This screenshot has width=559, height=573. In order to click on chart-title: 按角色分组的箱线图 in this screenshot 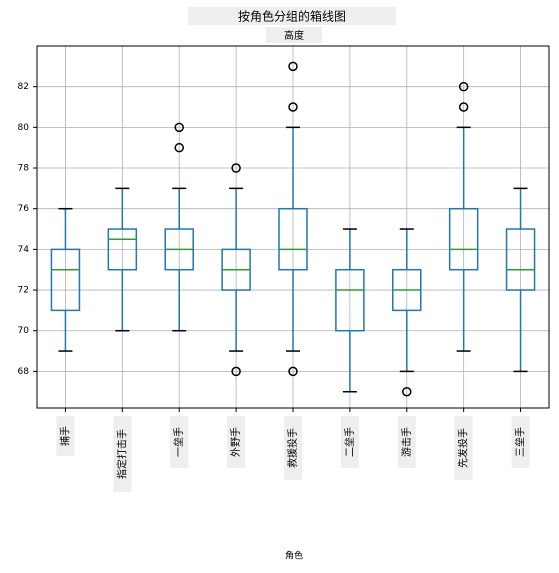, I will do `click(292, 16)`.